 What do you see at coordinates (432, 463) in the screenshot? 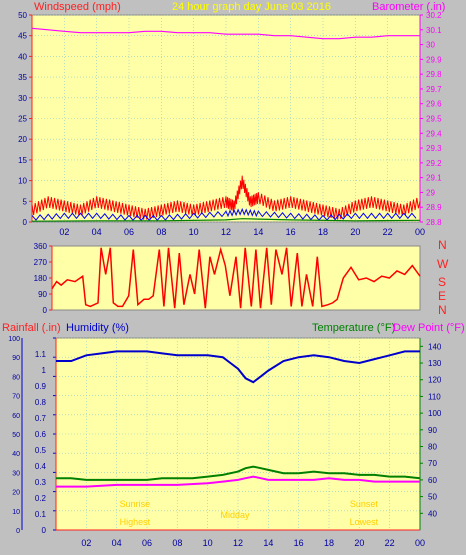
I see `temp-tick-label: 70` at bounding box center [432, 463].